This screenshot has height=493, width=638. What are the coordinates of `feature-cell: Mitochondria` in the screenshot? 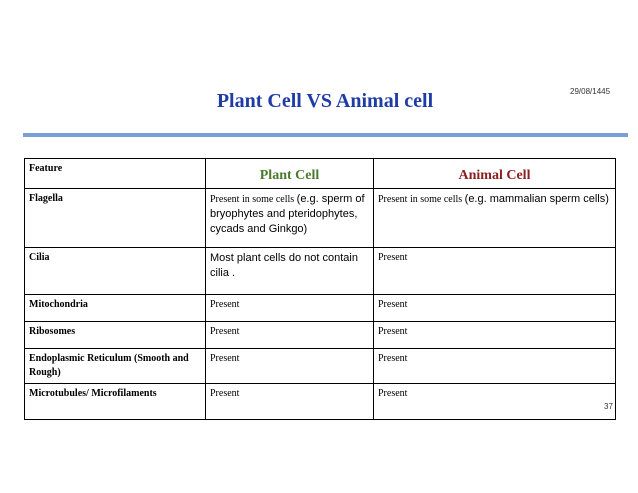 It's located at (115, 308).